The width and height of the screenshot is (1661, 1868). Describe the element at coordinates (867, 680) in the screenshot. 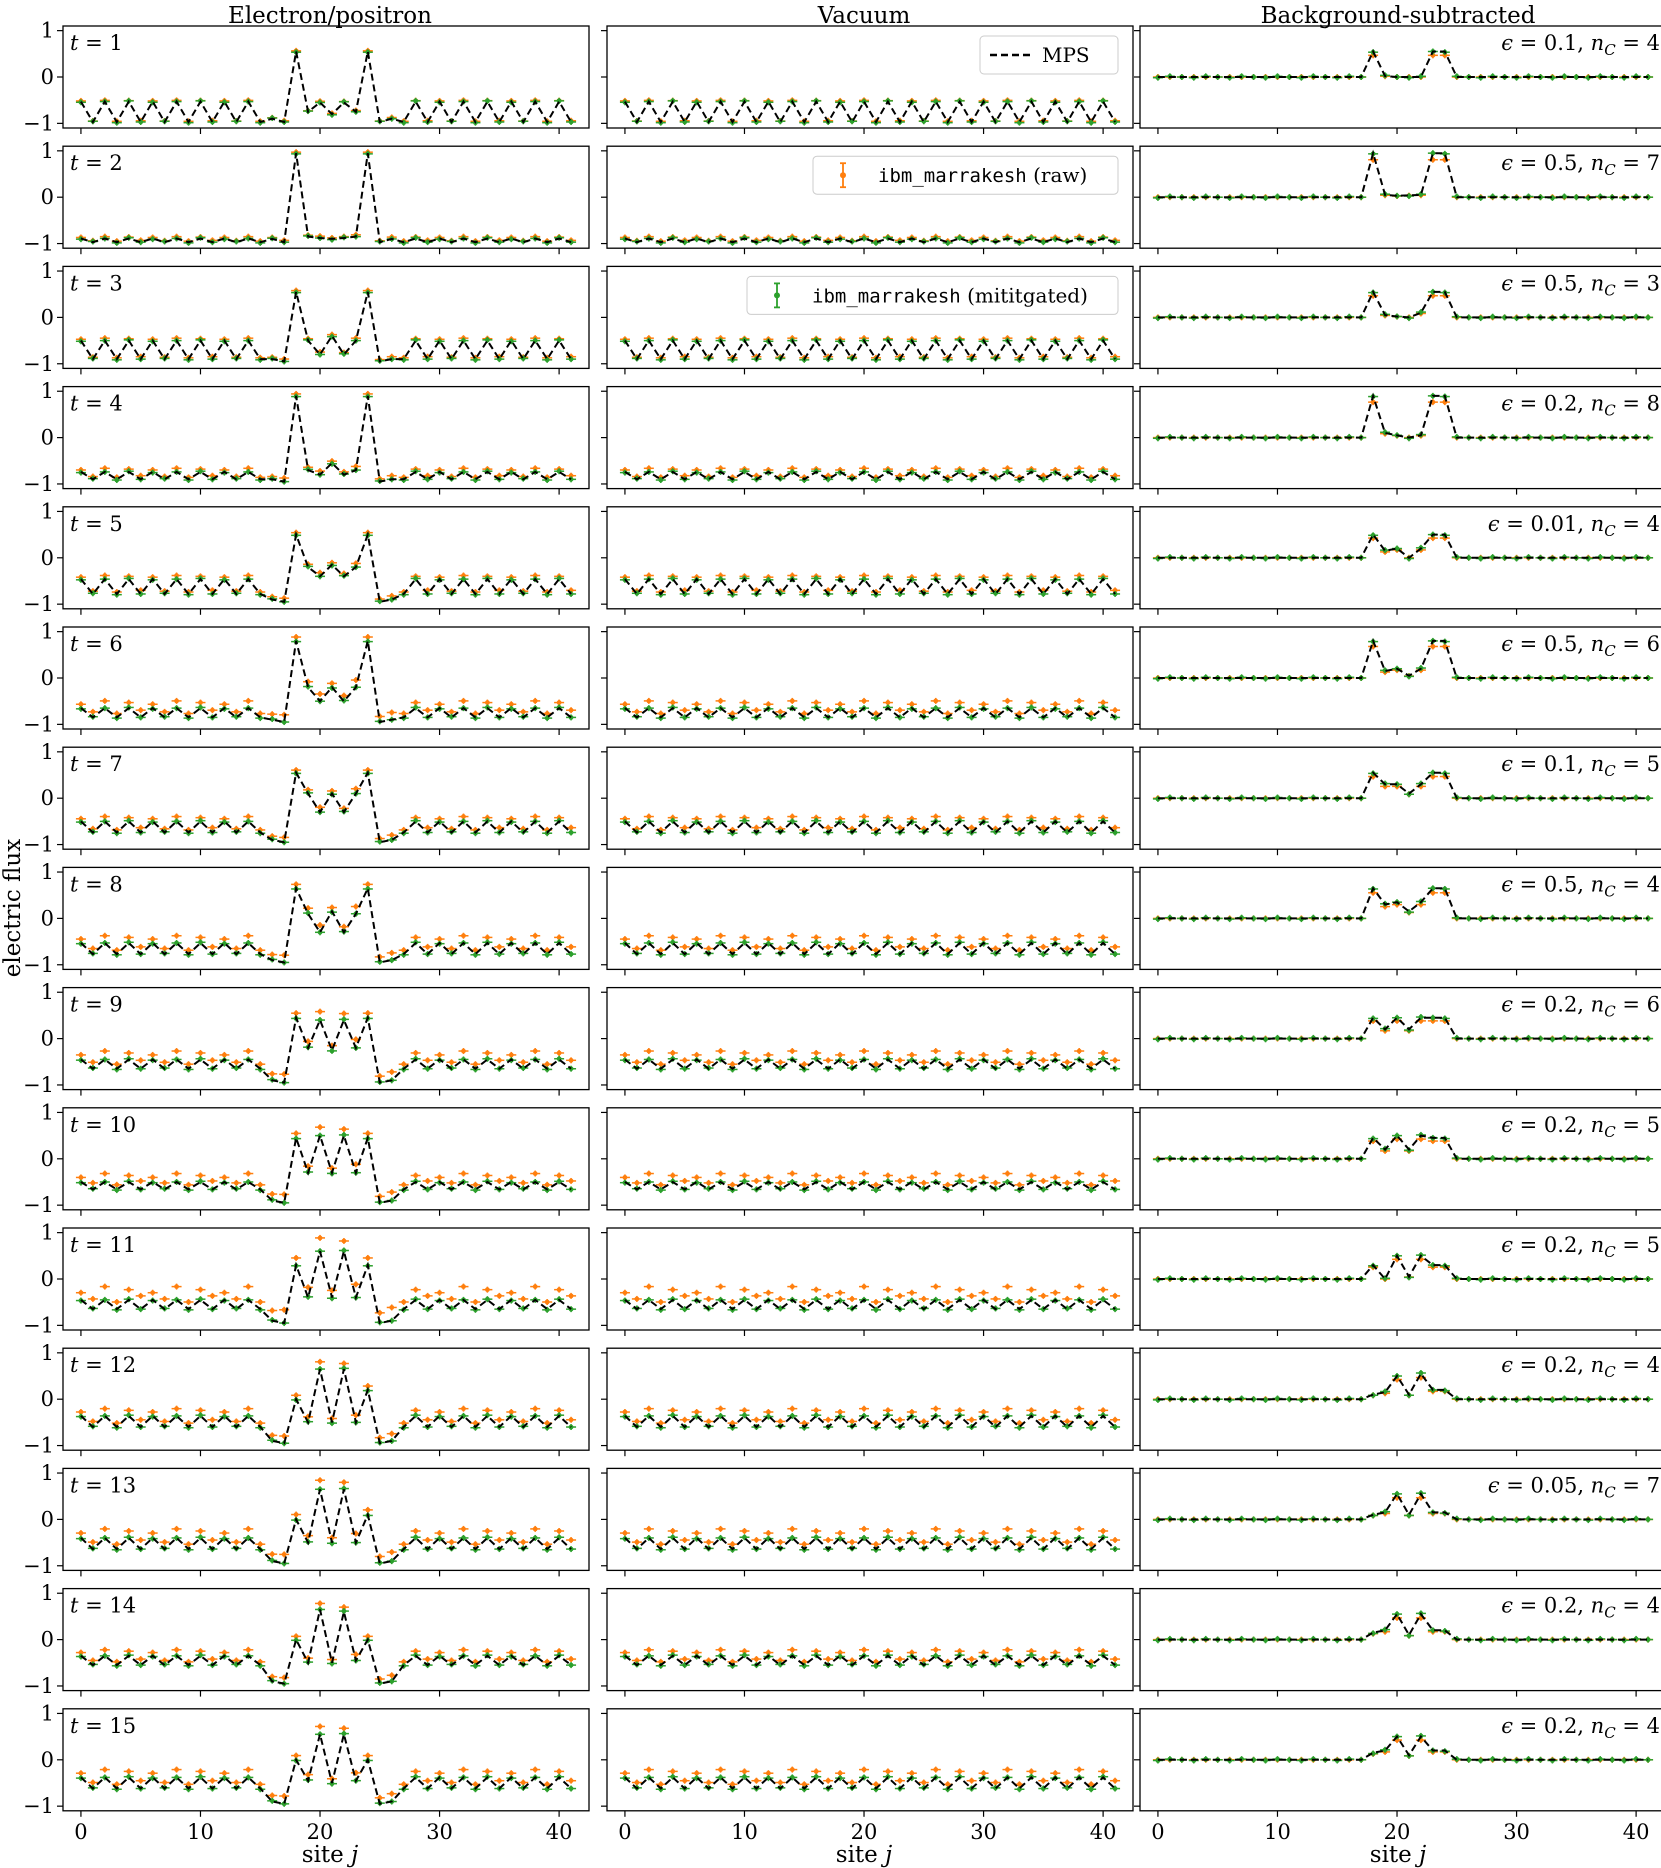

I see `panel-r6-c2` at that location.